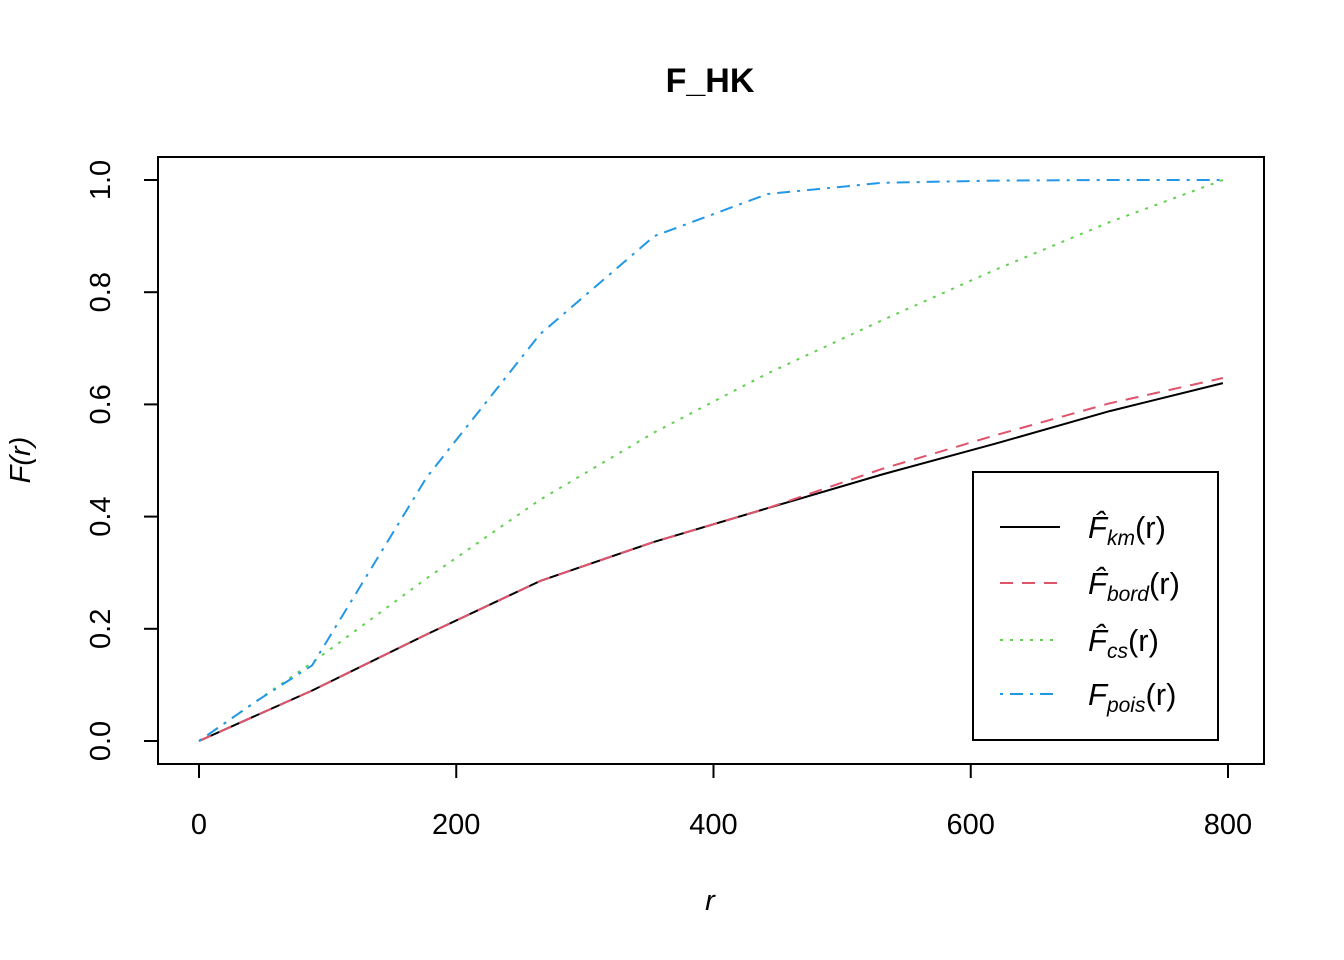 The image size is (1344, 960). What do you see at coordinates (1098, 694) in the screenshot?
I see `legend-label-main: F` at bounding box center [1098, 694].